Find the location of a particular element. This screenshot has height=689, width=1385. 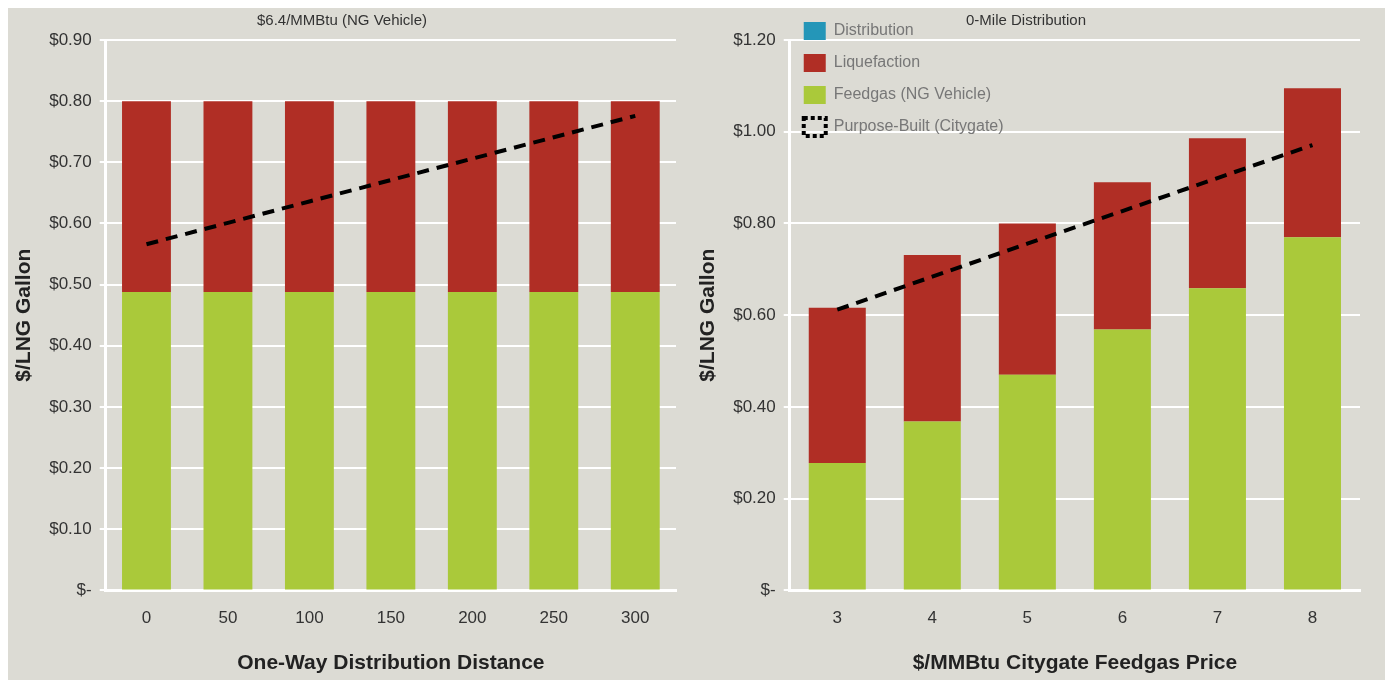

x-tick-label: 6 is located at coordinates (1122, 618).